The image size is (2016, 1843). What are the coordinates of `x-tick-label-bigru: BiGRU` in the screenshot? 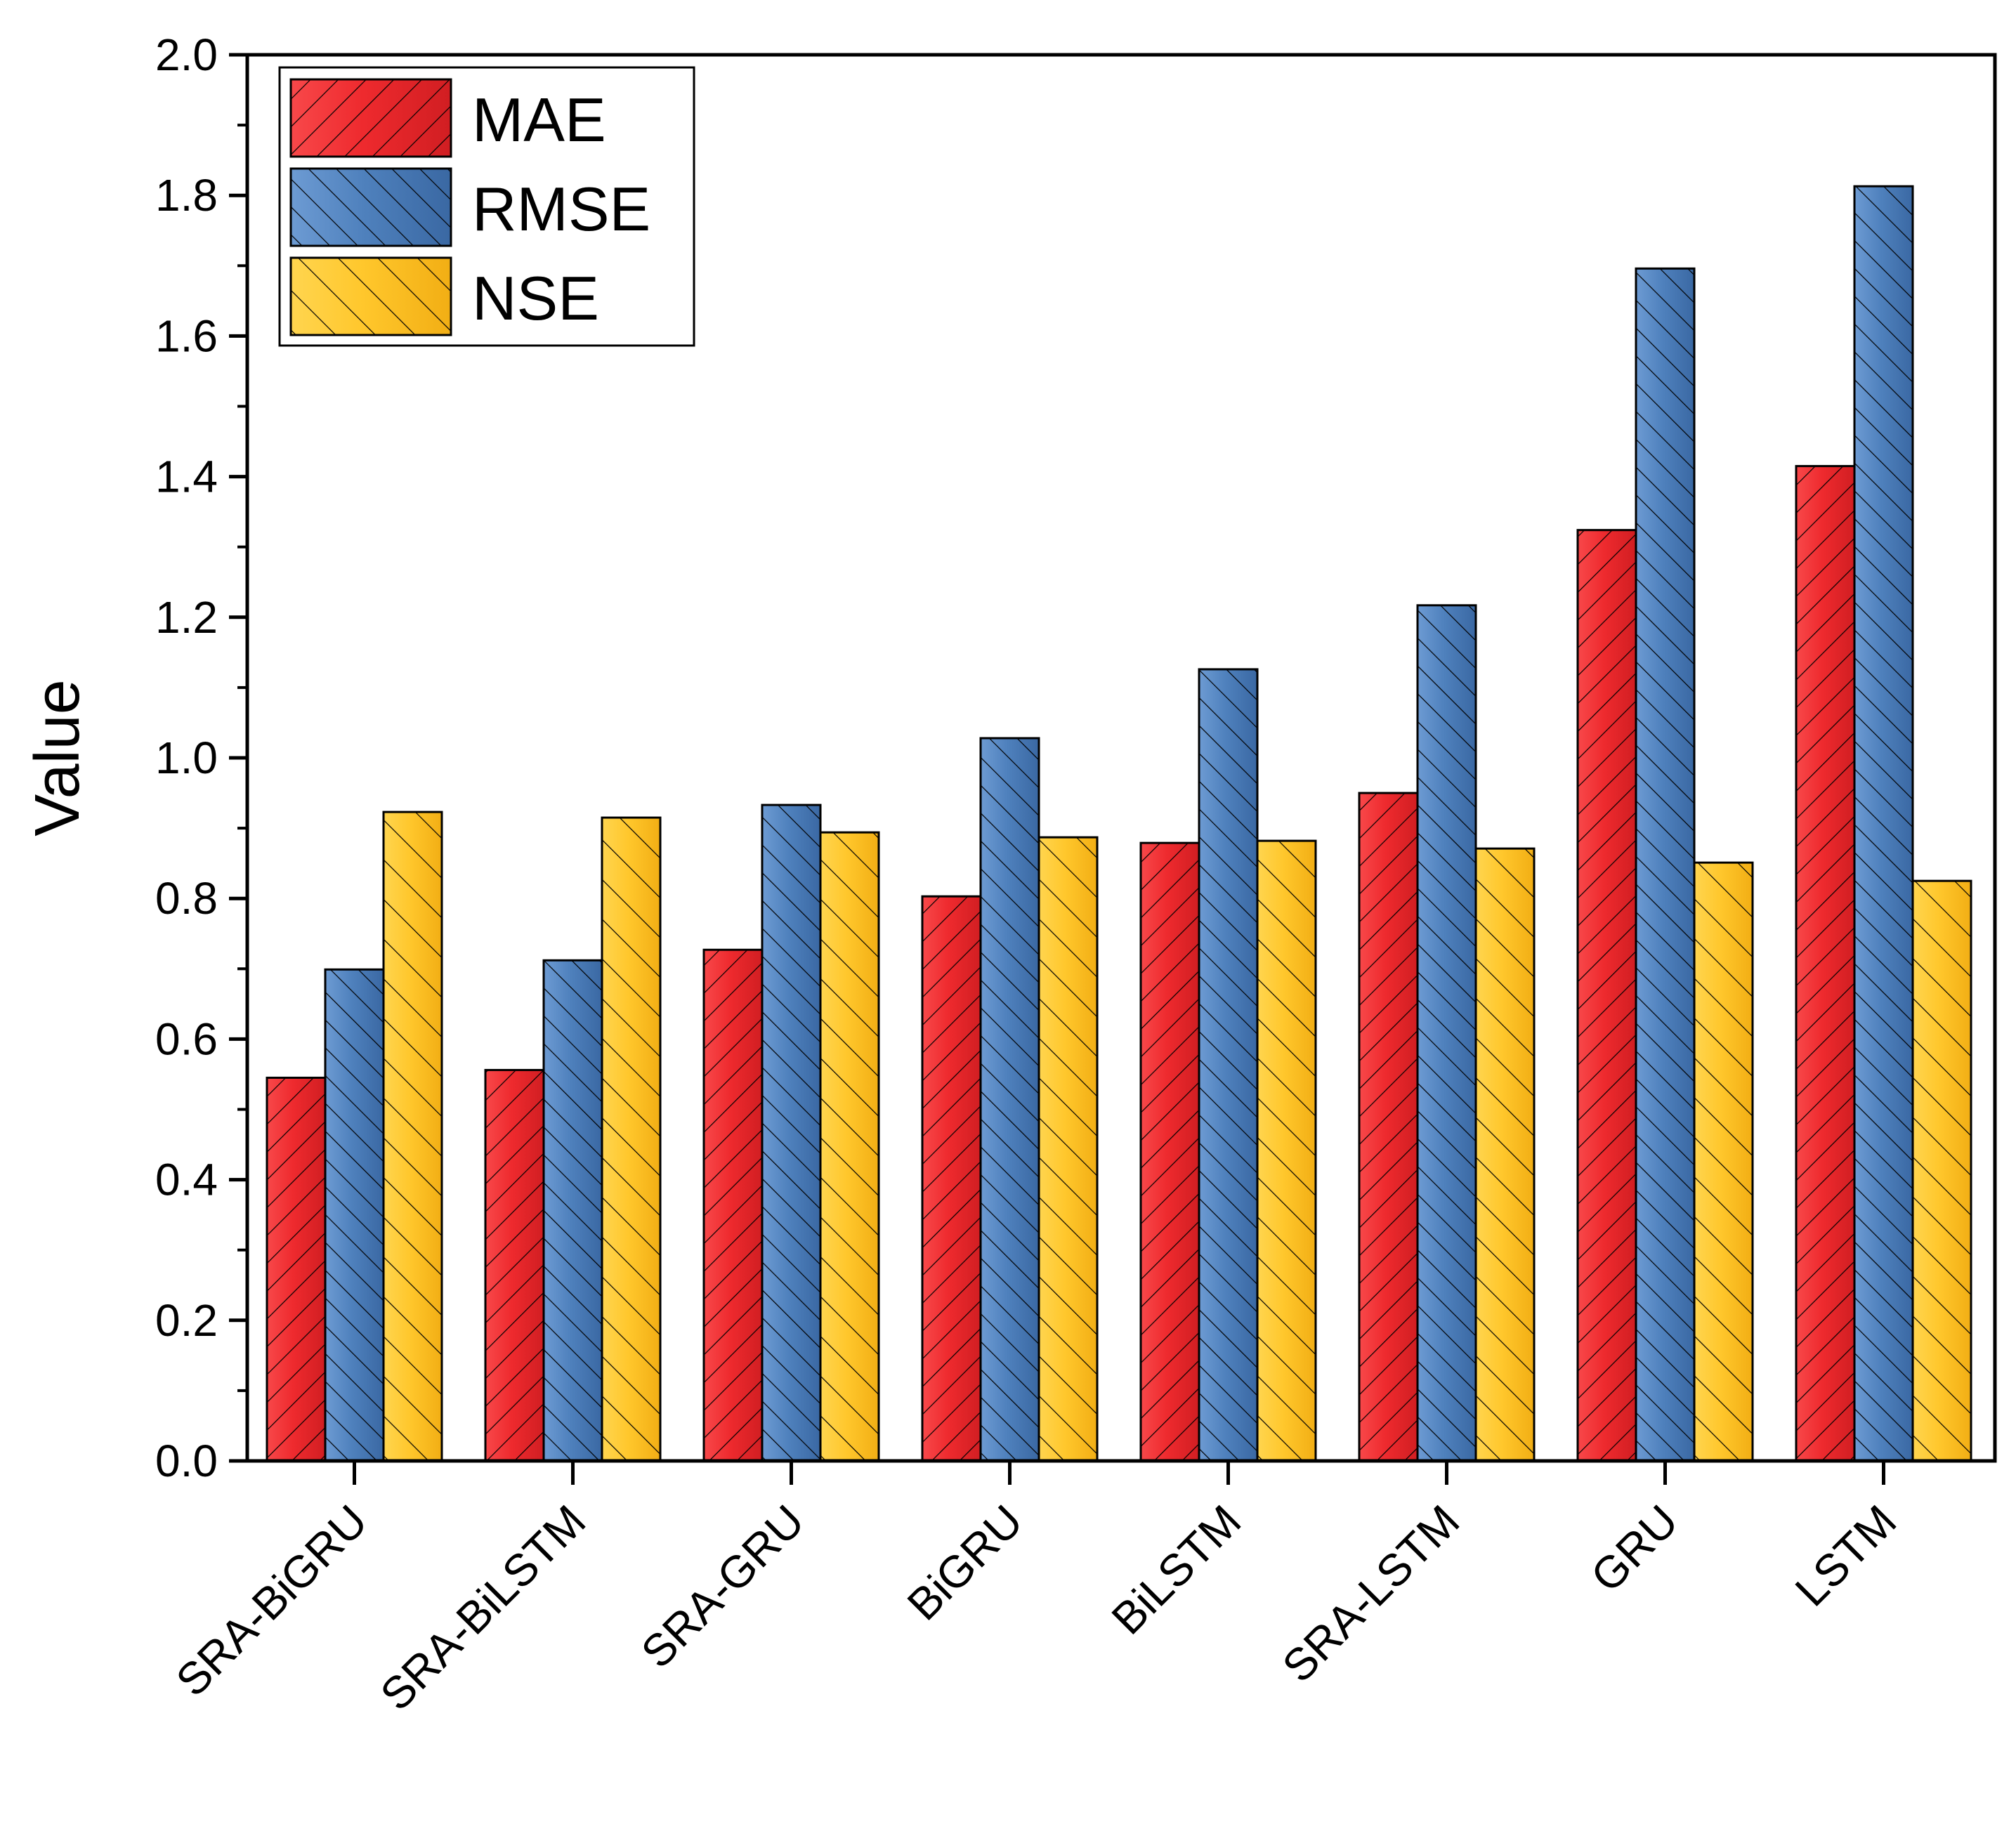 It's located at (965, 1562).